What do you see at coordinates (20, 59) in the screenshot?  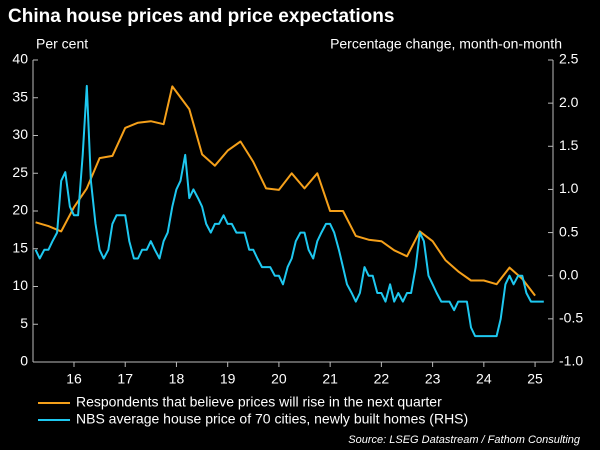 I see `y-tick-label: 40` at bounding box center [20, 59].